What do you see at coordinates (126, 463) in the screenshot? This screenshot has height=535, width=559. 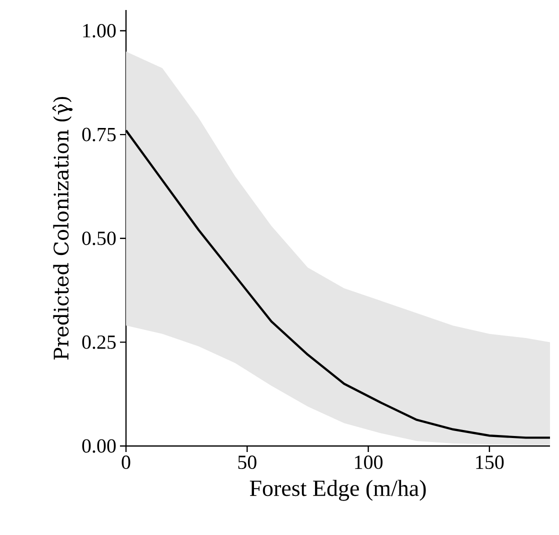 I see `x-tick-label: 0` at bounding box center [126, 463].